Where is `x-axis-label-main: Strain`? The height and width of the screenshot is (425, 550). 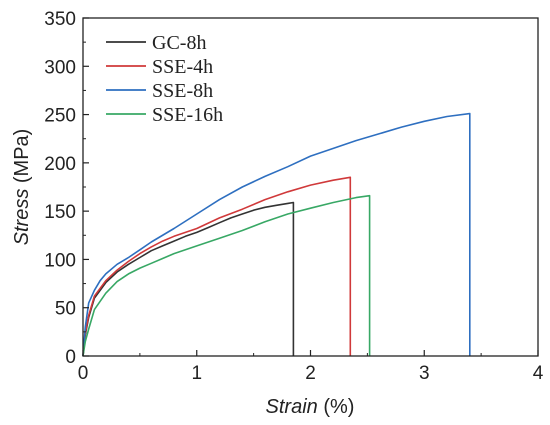
x-axis-label-main: Strain is located at coordinates (292, 407).